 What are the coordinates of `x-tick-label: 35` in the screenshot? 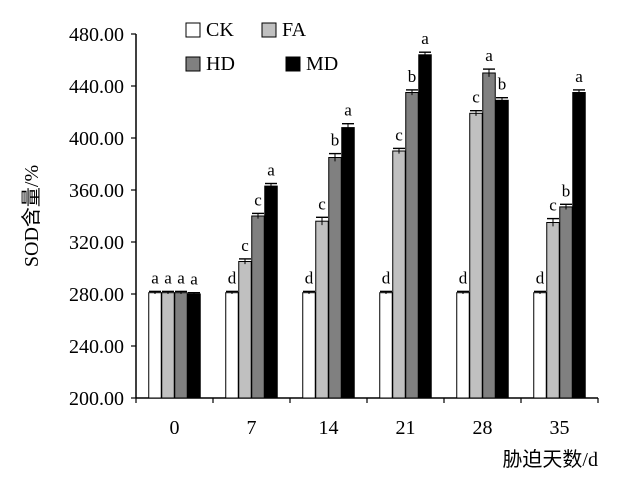 It's located at (560, 428).